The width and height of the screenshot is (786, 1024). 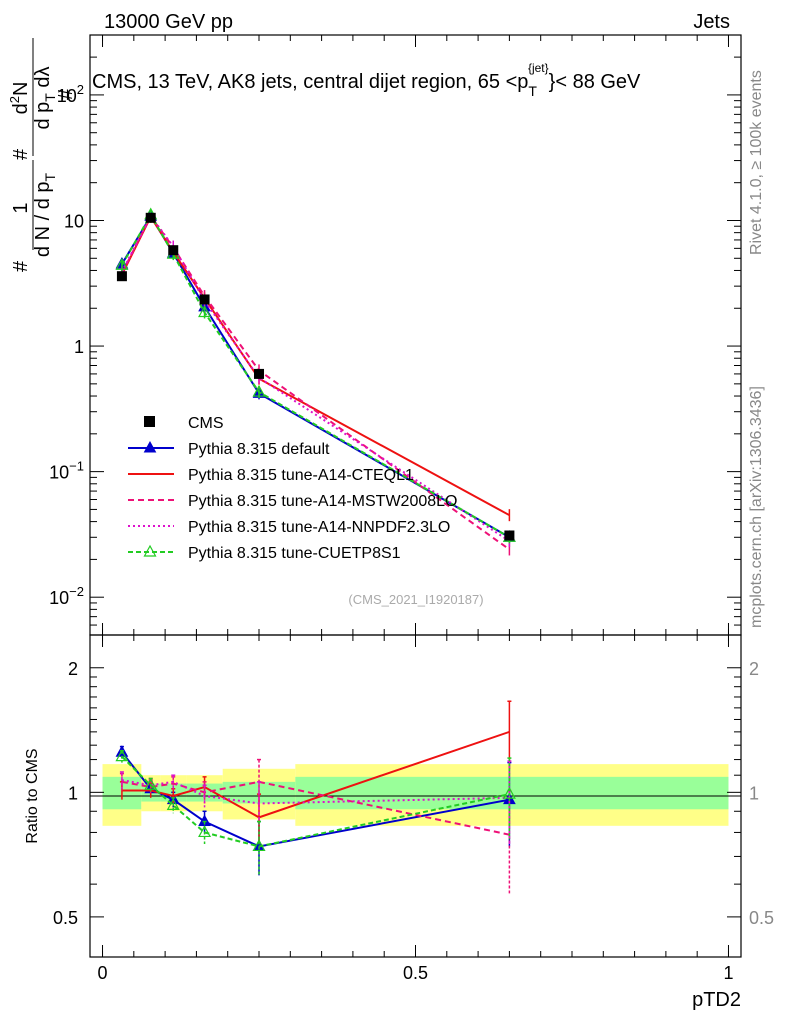 I want to click on ratio-panel-series, so click(x=315, y=797).